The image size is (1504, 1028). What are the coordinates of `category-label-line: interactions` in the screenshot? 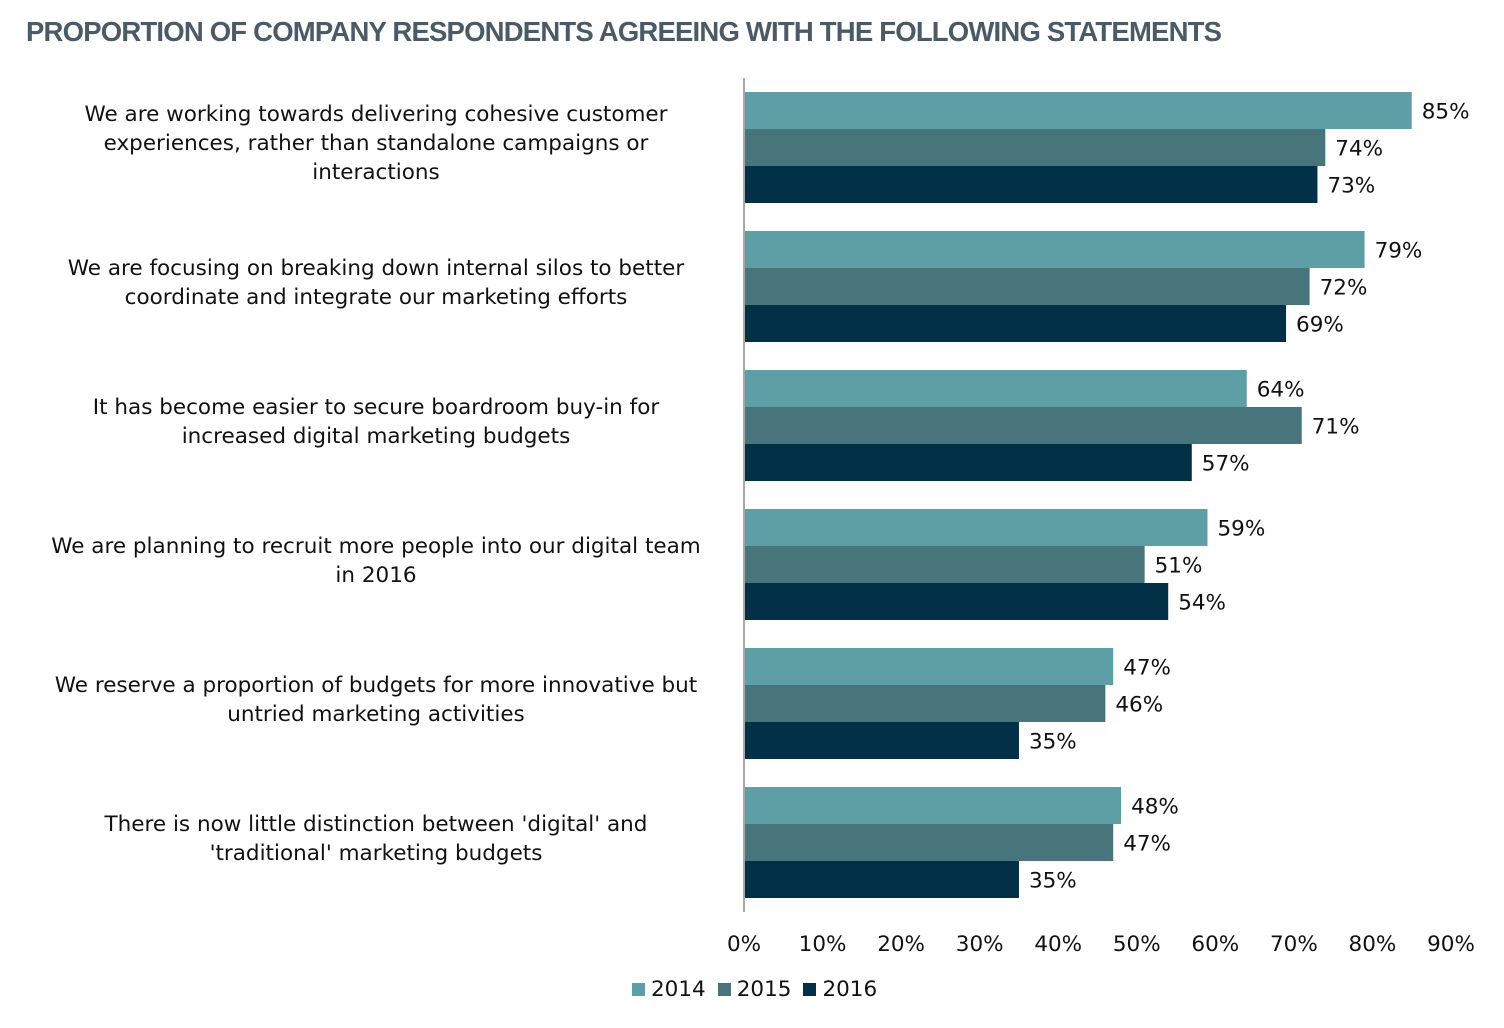 It's located at (376, 172).